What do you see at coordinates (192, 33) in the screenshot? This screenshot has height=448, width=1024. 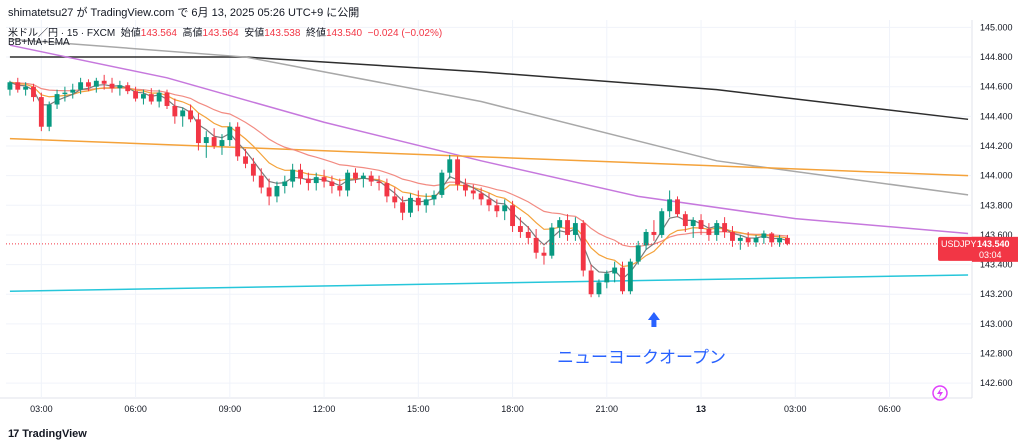 I see `high-label: 高値` at bounding box center [192, 33].